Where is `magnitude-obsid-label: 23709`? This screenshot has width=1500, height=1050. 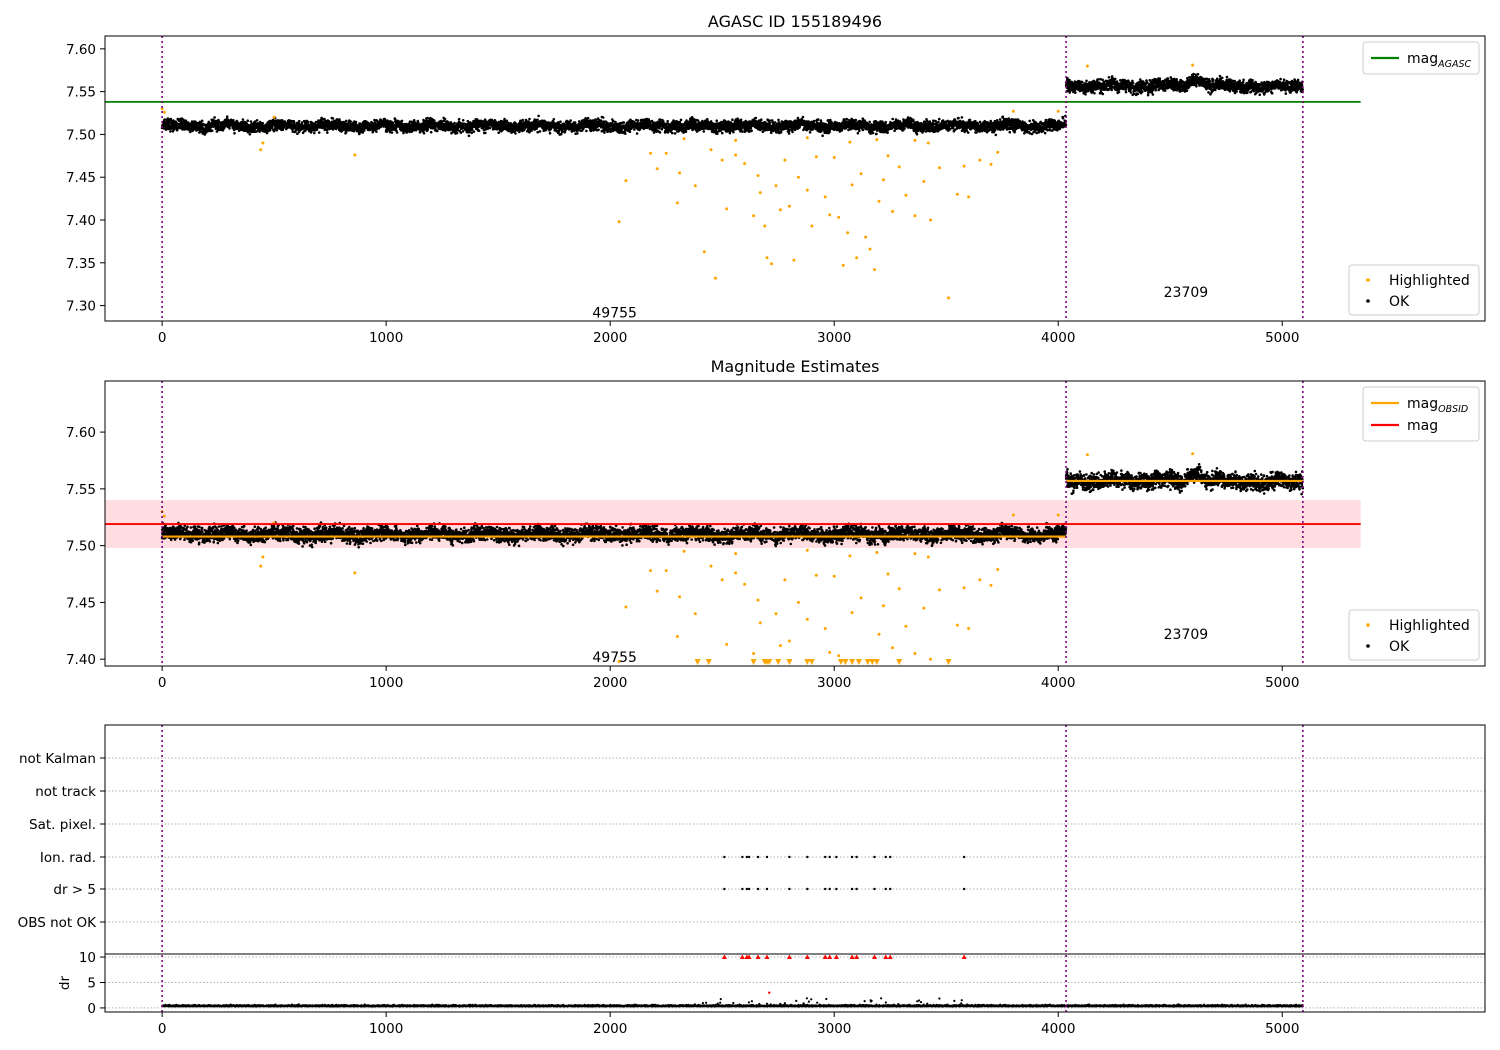
magnitude-obsid-label: 23709 is located at coordinates (1186, 635).